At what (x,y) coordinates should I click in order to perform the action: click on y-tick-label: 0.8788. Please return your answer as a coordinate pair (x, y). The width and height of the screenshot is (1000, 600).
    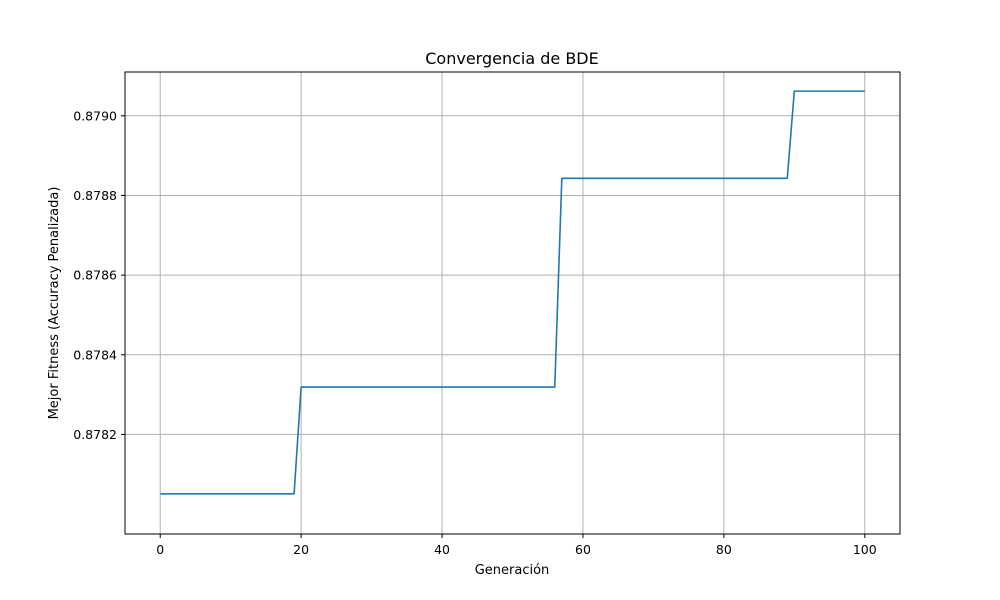
    Looking at the image, I should click on (95, 195).